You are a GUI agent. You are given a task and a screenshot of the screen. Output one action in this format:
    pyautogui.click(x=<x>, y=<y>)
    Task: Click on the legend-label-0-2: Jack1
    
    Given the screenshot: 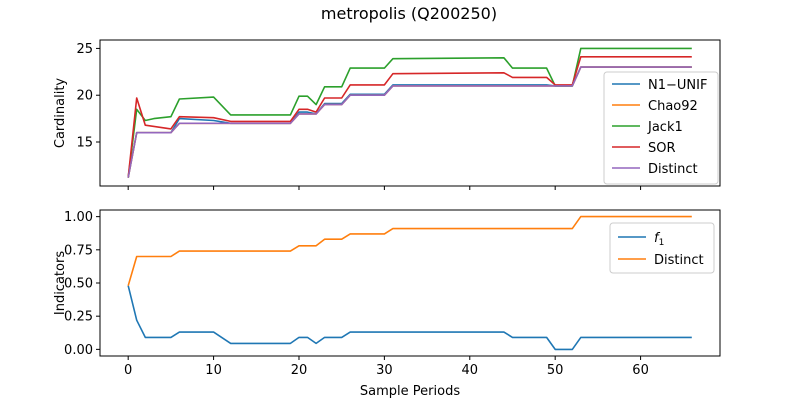 What is the action you would take?
    pyautogui.click(x=665, y=127)
    